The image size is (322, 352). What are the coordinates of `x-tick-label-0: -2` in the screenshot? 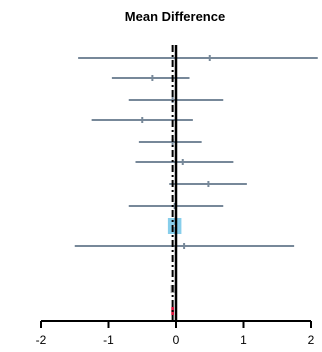 It's located at (41, 340).